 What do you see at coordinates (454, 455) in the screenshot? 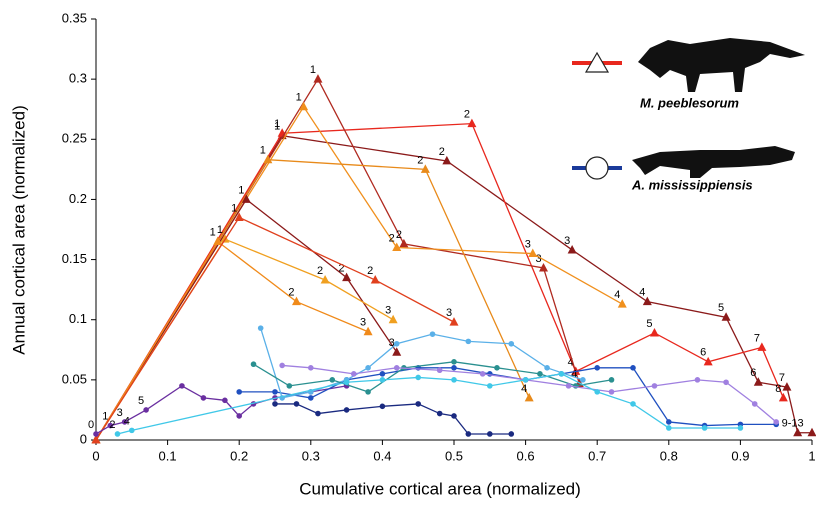
I see `x-tick-label: 0.5` at bounding box center [454, 455].